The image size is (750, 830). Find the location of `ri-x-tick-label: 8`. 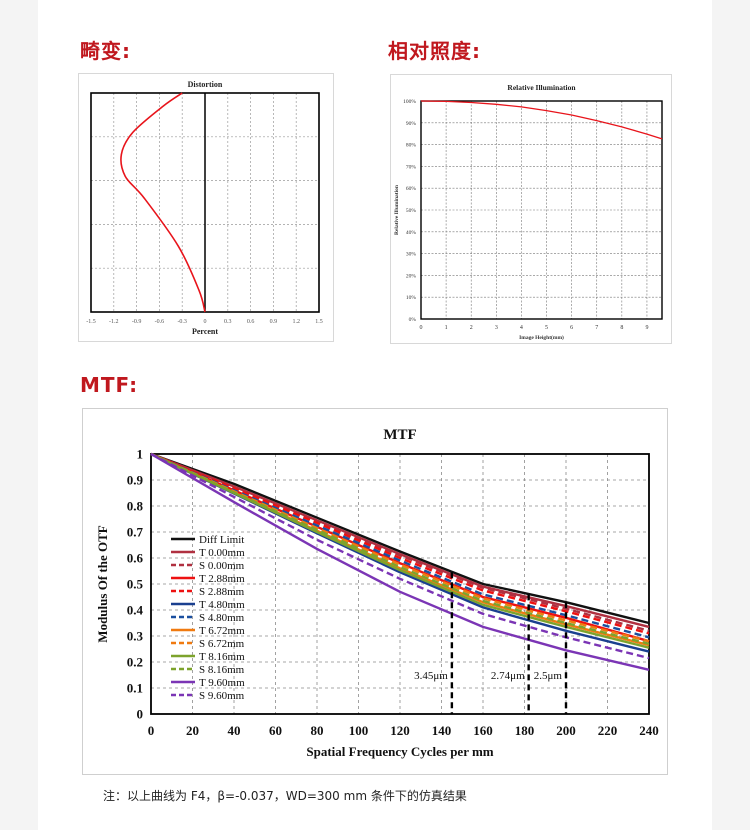

ri-x-tick-label: 8 is located at coordinates (621, 328).